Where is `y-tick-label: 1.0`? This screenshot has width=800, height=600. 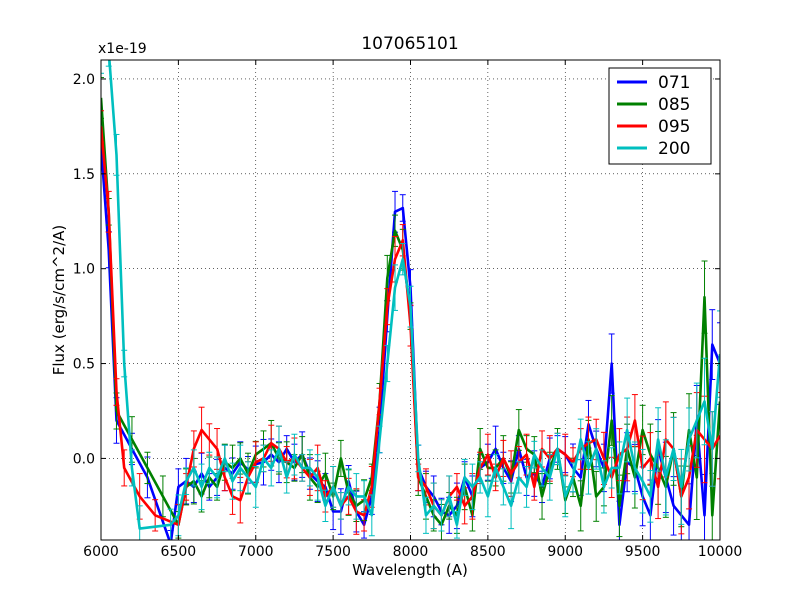 y-tick-label: 1.0 is located at coordinates (84, 270).